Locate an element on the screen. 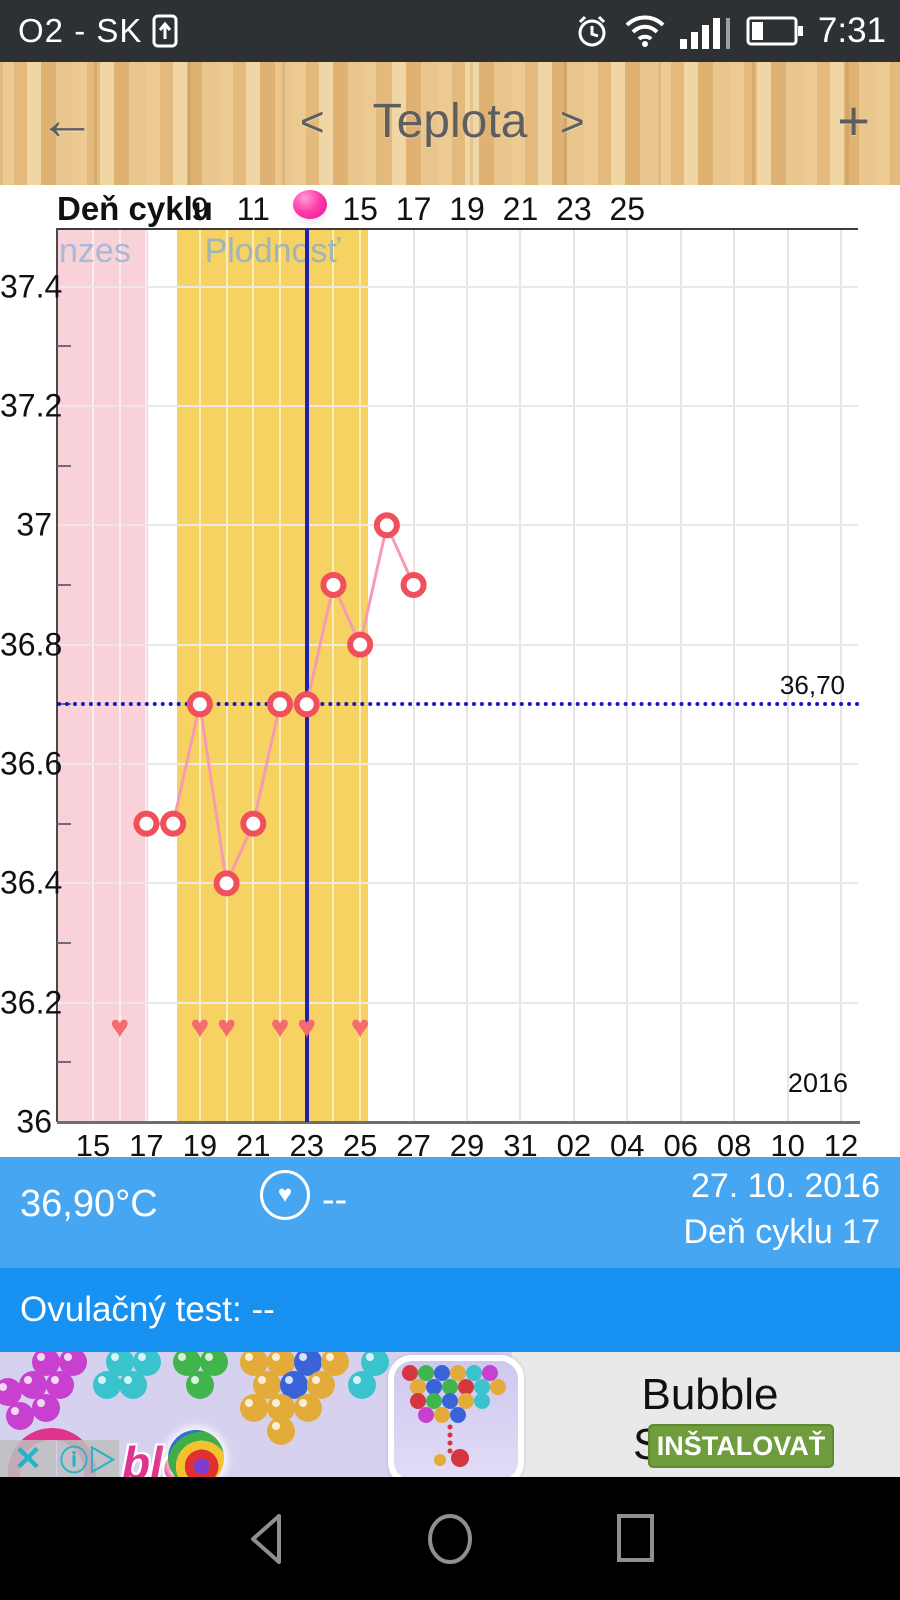  ad-close-icon: ✕ is located at coordinates (28, 1458).